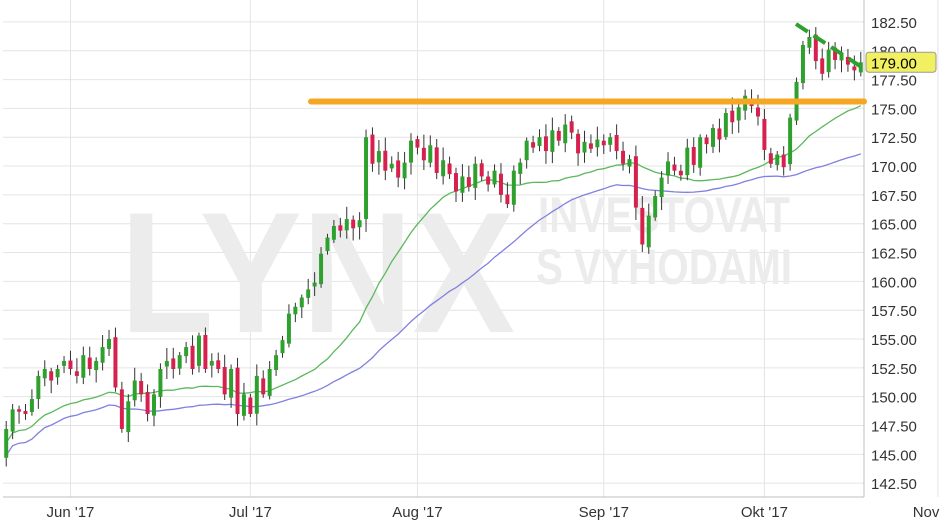 The height and width of the screenshot is (530, 942). What do you see at coordinates (831, 47) in the screenshot?
I see `downtrend-line` at bounding box center [831, 47].